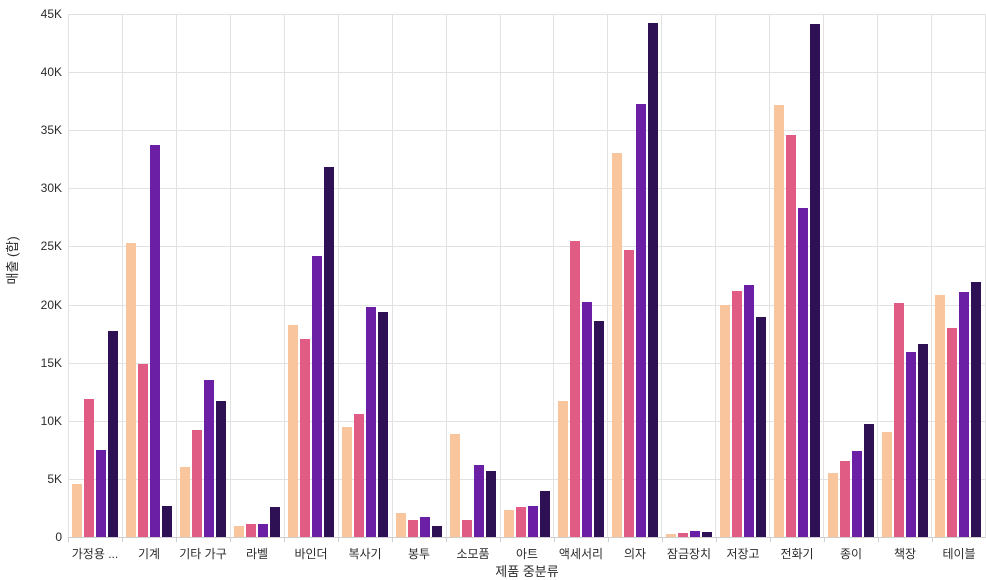 This screenshot has width=986, height=580. What do you see at coordinates (365, 554) in the screenshot?
I see `x-category-label: 복사기` at bounding box center [365, 554].